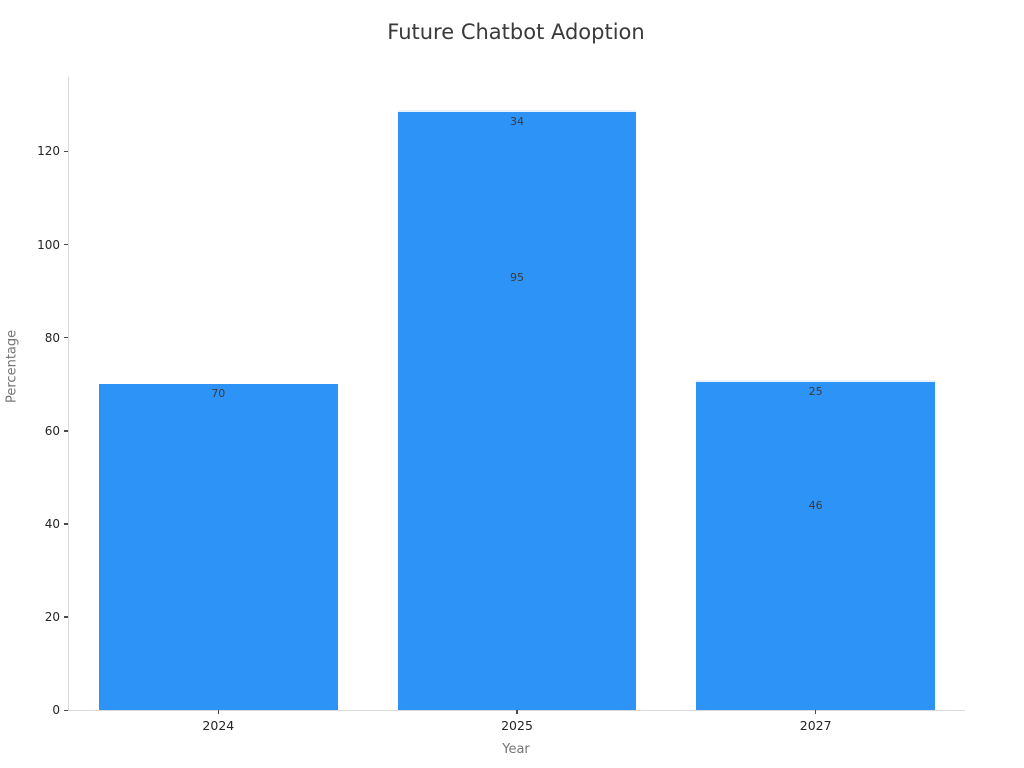 The image size is (1024, 768). What do you see at coordinates (816, 602) in the screenshot?
I see `bar-segment-2027-lower-segment: 46` at bounding box center [816, 602].